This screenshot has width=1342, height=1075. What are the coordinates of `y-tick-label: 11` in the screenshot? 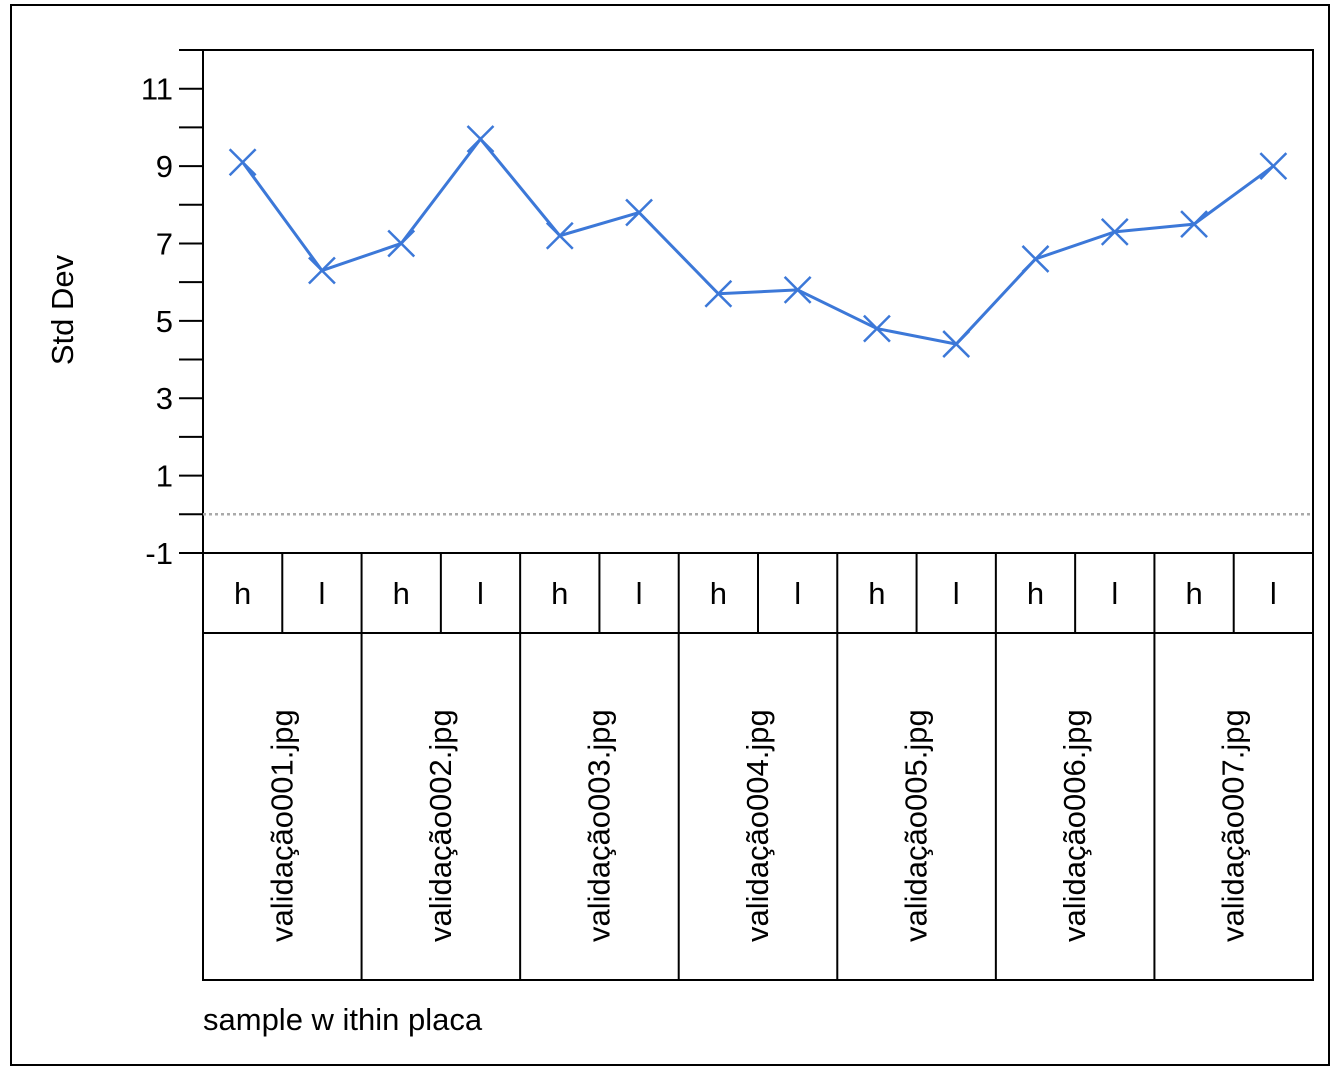 It's located at (157, 89).